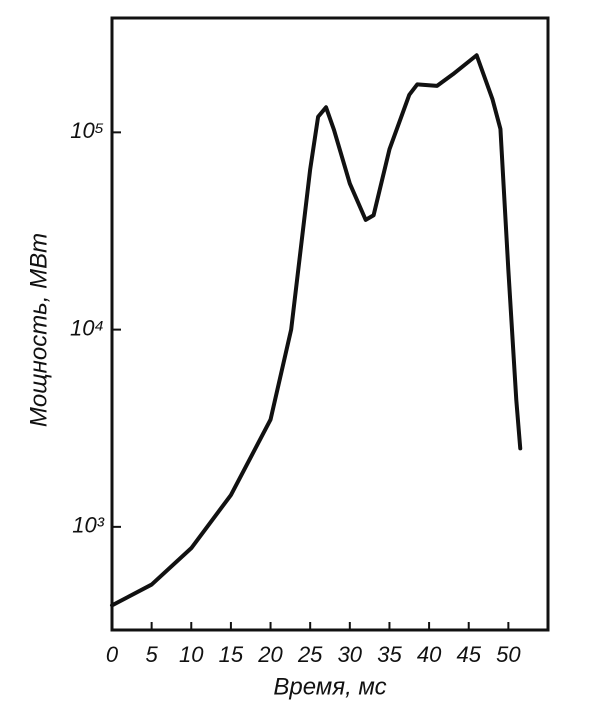 The height and width of the screenshot is (720, 601). What do you see at coordinates (152, 654) in the screenshot?
I see `x-tick-label: 5` at bounding box center [152, 654].